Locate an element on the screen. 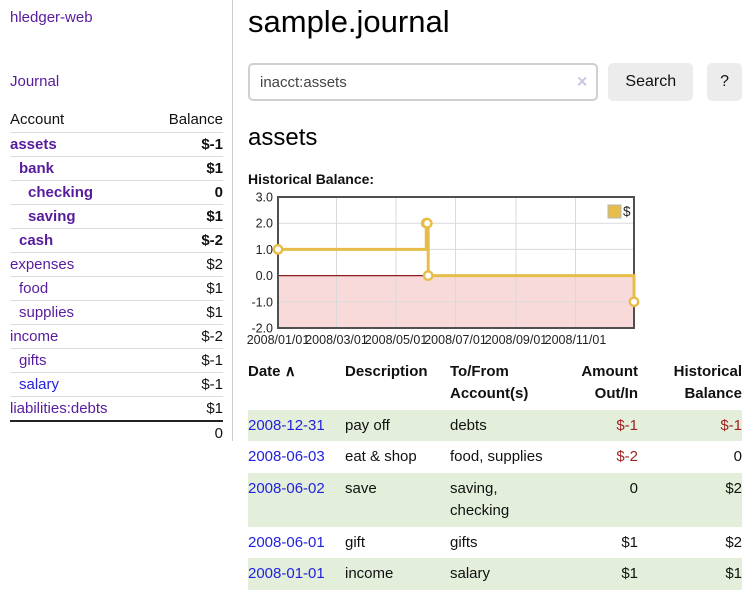 The image size is (742, 590). page-title: sample.journal is located at coordinates (349, 21).